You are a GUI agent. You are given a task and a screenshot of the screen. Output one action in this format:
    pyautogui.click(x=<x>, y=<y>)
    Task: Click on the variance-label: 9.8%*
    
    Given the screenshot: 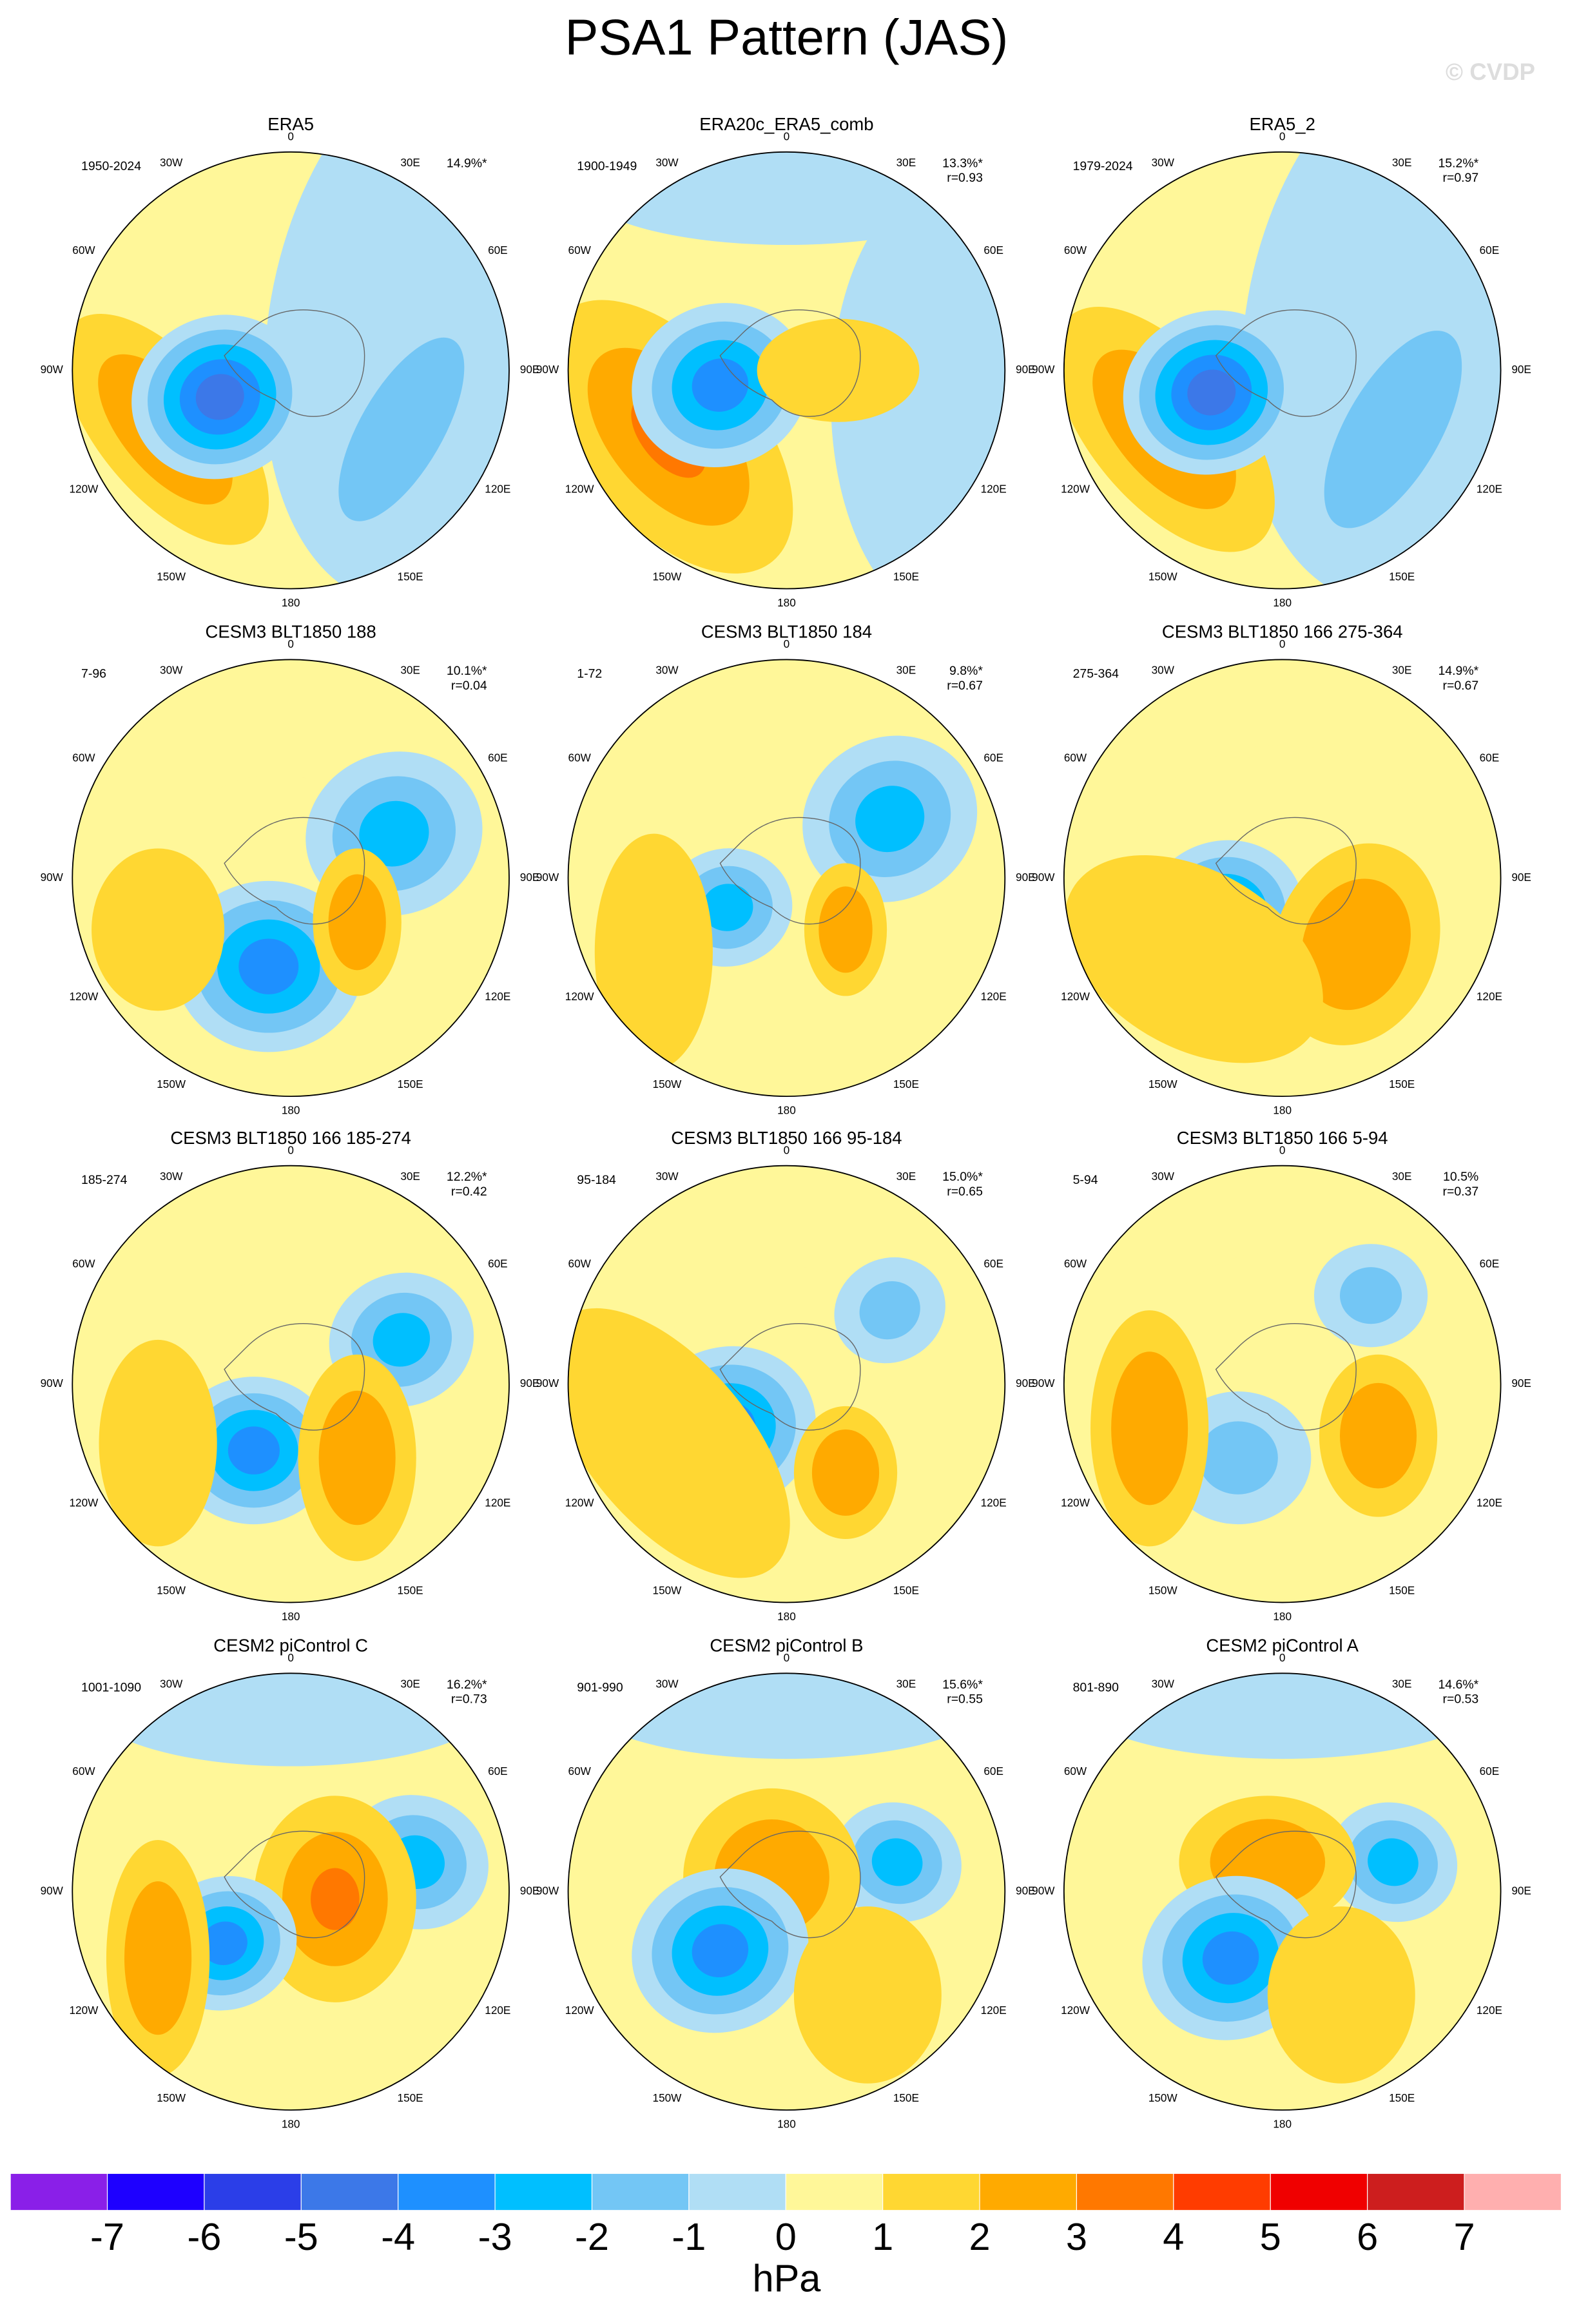 What is the action you would take?
    pyautogui.click(x=966, y=671)
    